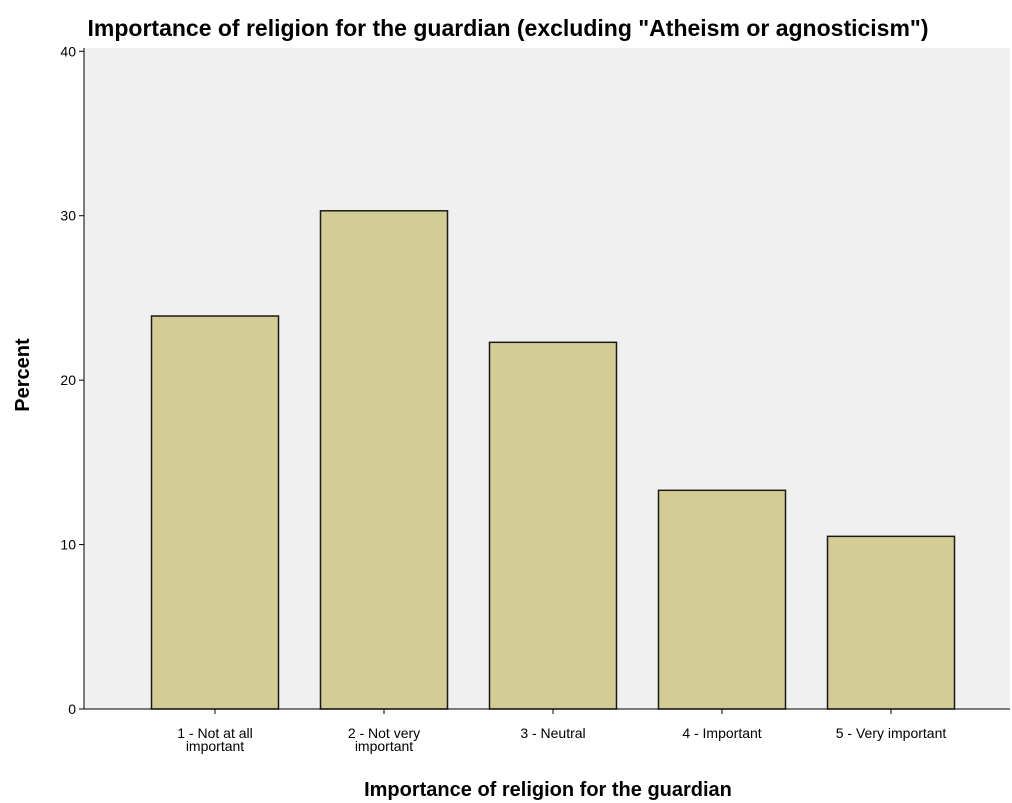 The image size is (1012, 803). I want to click on x-tick-label-line: 3 - Neutral, so click(552, 733).